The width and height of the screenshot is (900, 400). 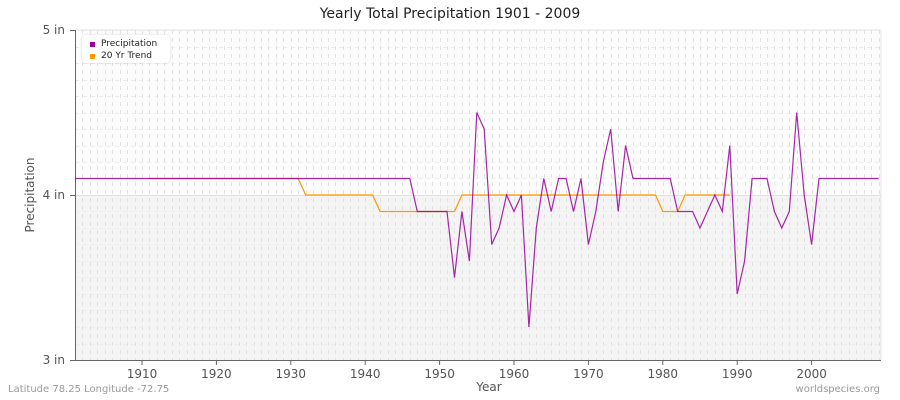 What do you see at coordinates (837, 389) in the screenshot?
I see `source-label: worldspecies.org` at bounding box center [837, 389].